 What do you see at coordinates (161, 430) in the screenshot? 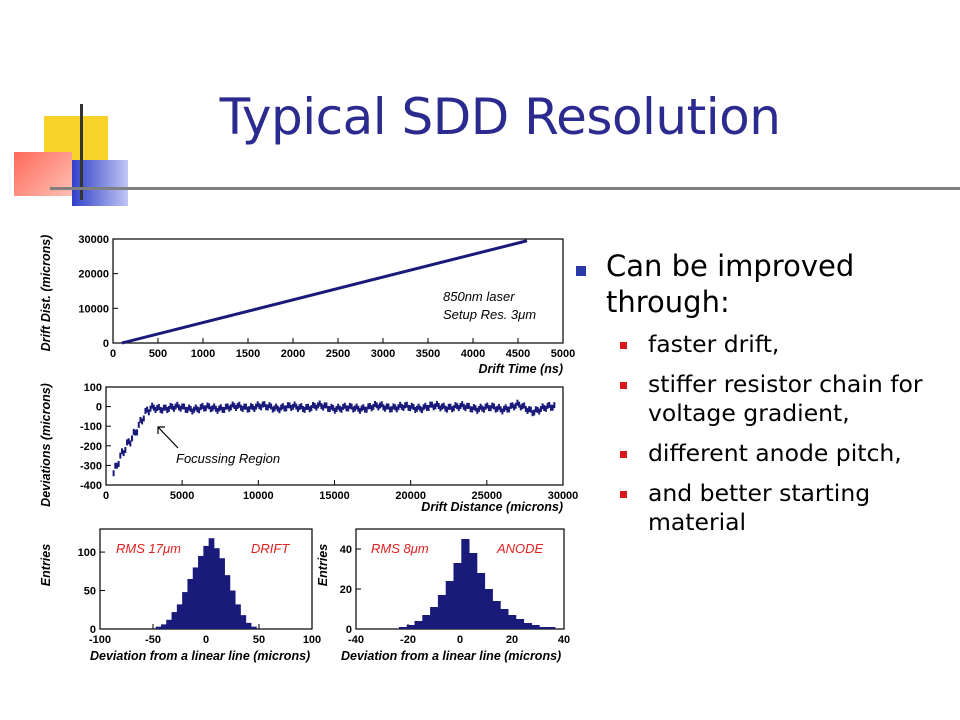
I see `focussing-arrow-head` at bounding box center [161, 430].